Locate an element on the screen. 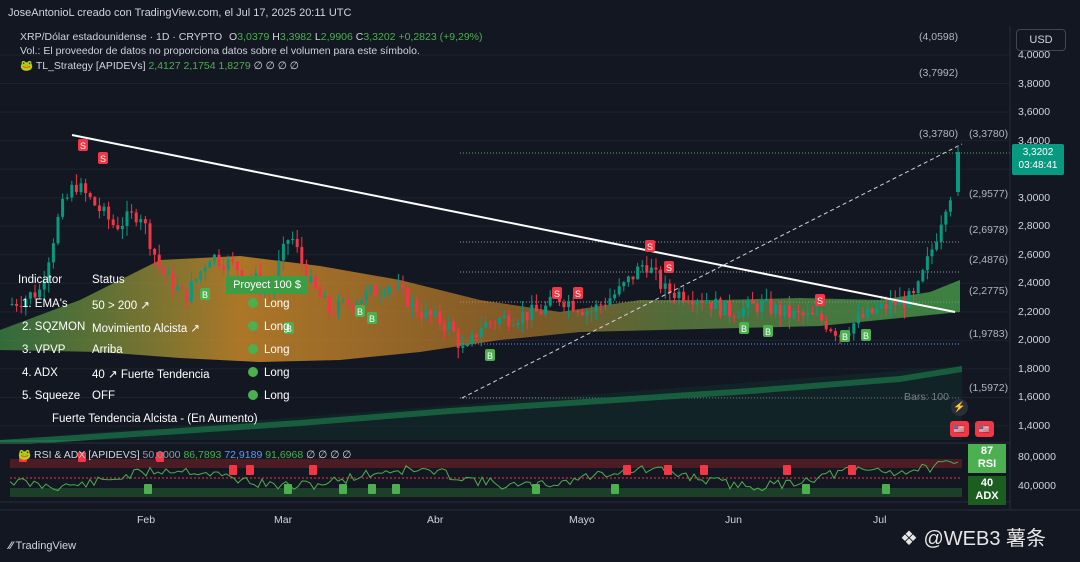 The width and height of the screenshot is (1080, 562). rsi-markers is located at coordinates (454, 473).